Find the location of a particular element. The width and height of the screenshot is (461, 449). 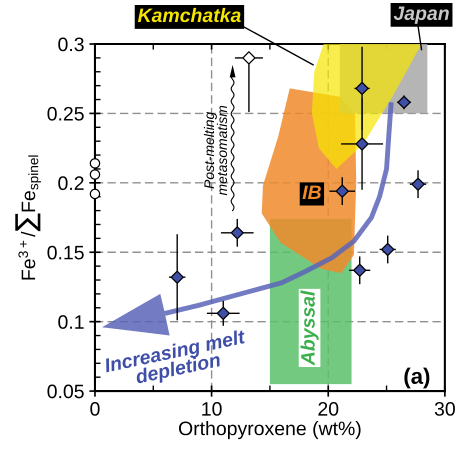

annotation: Increasing melt depletion is located at coordinates (175, 358).